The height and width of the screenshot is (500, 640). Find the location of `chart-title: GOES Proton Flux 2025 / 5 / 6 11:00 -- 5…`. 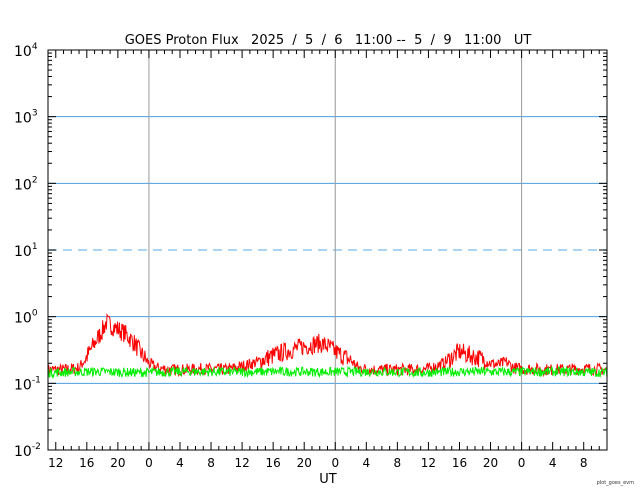

chart-title: GOES Proton Flux 2025 / 5 / 6 11:00 -- 5… is located at coordinates (328, 40).